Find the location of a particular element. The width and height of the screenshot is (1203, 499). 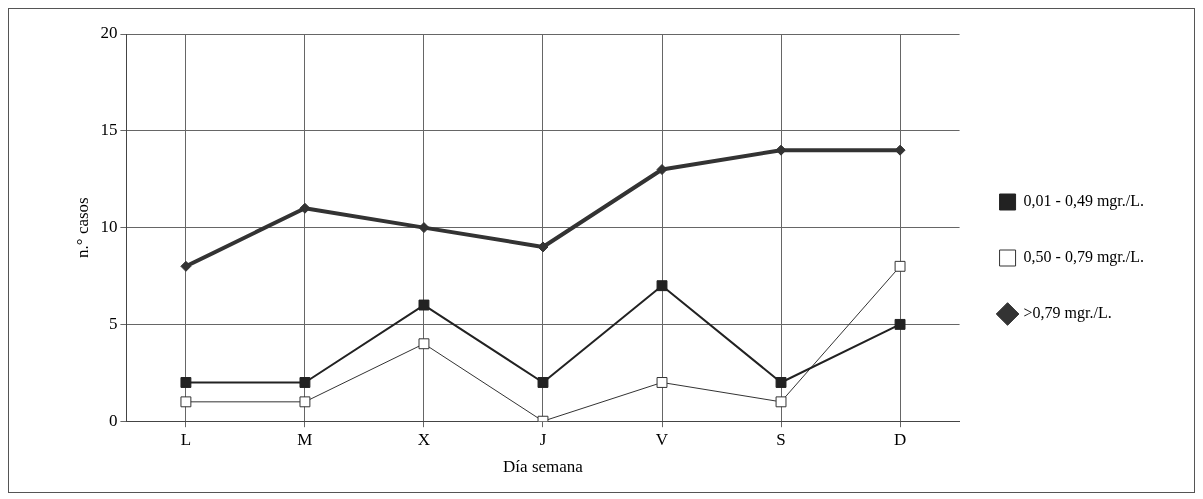

y-tick-label: 0 is located at coordinates (113, 420).